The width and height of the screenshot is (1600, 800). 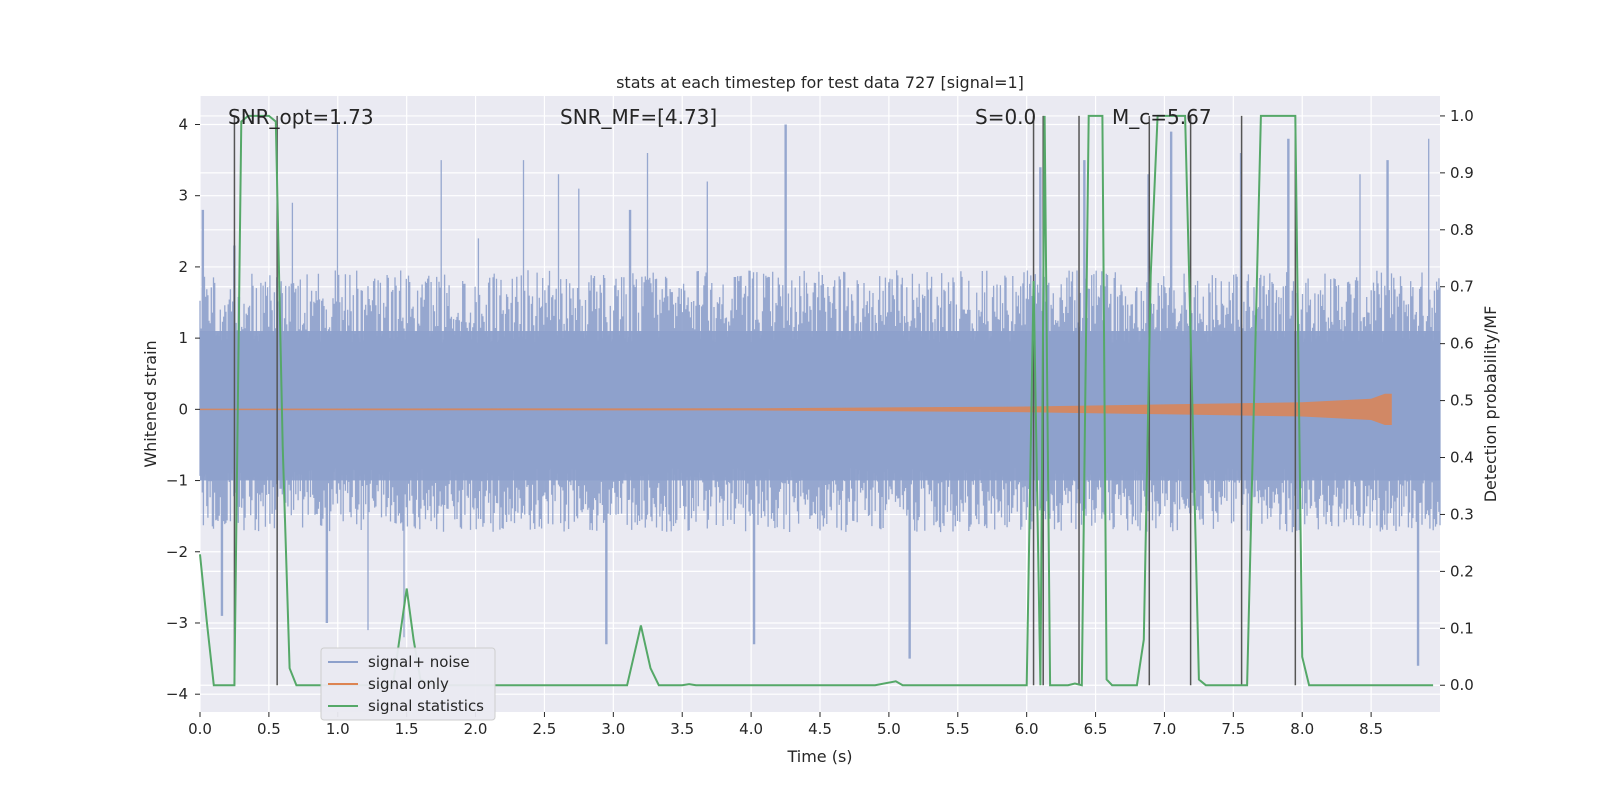 I want to click on x-tick-label-10: 5.0, so click(x=889, y=729).